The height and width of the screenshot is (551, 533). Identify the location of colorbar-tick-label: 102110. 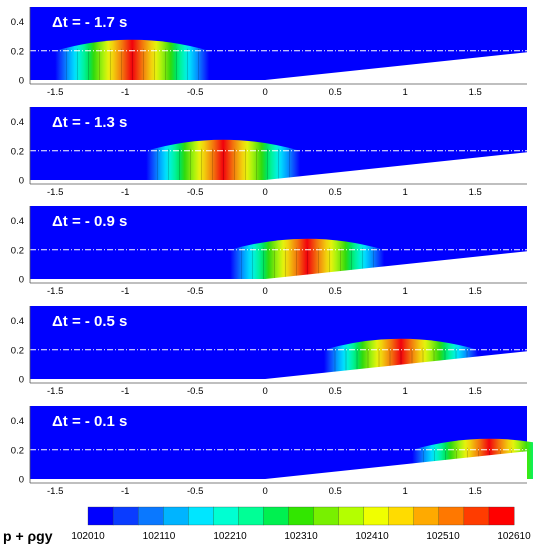
(159, 536).